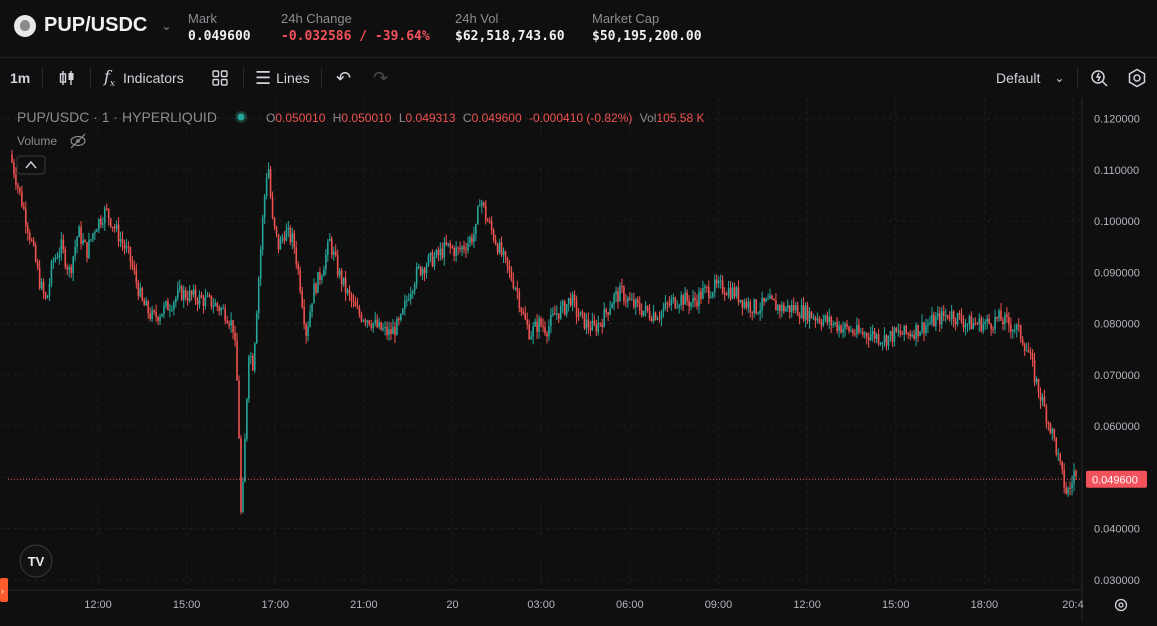 The image size is (1157, 626). Describe the element at coordinates (92, 25) in the screenshot. I see `pair-selector: PUP/USDC ⌄` at that location.